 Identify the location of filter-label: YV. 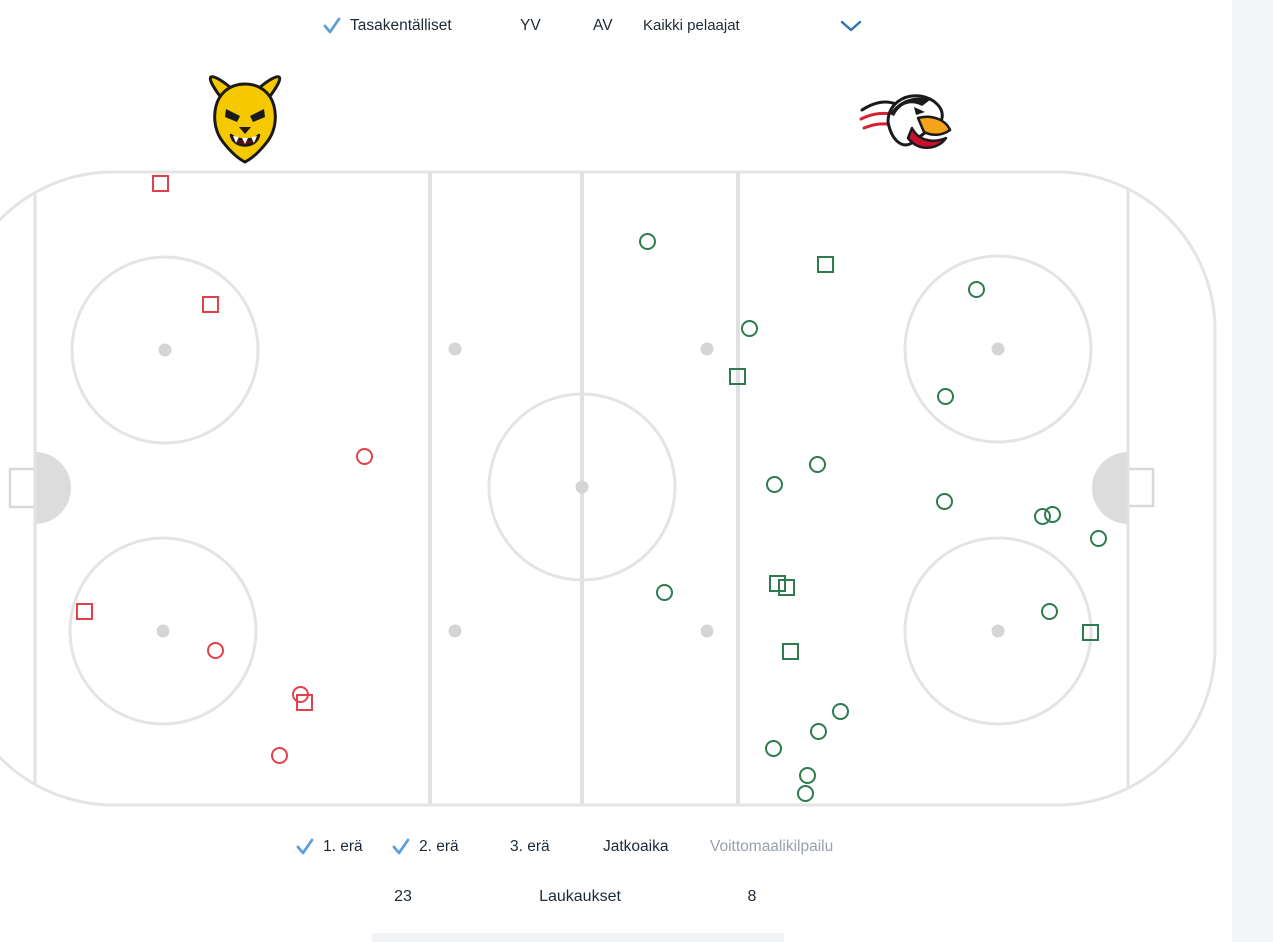
(530, 25).